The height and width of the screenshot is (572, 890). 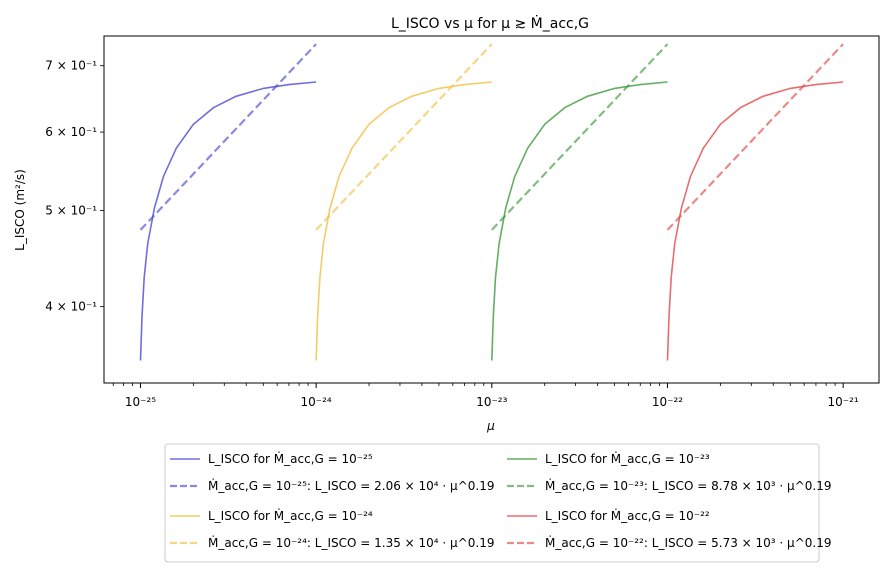 I want to click on series-7-solid-line, so click(x=755, y=221).